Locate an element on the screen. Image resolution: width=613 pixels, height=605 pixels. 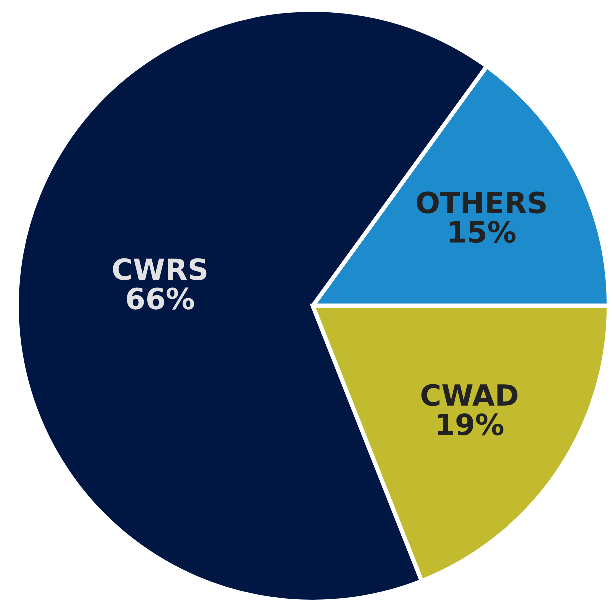
data-label: 15% is located at coordinates (483, 232).